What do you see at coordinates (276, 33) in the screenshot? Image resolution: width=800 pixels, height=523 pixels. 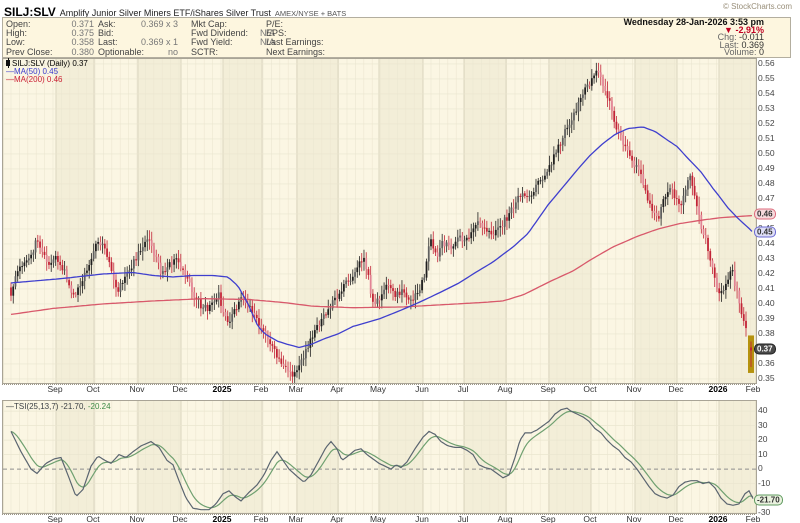 I see `quote-field-label: EPS:` at bounding box center [276, 33].